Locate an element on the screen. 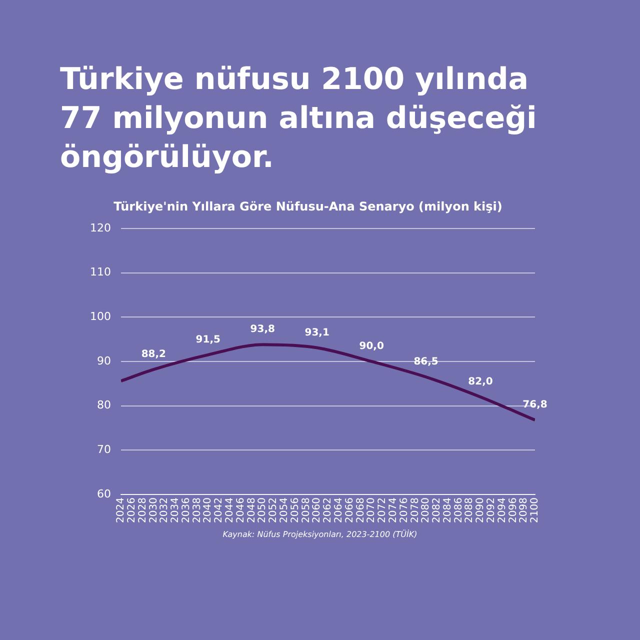  y-tick-label: 90 is located at coordinates (103, 361).